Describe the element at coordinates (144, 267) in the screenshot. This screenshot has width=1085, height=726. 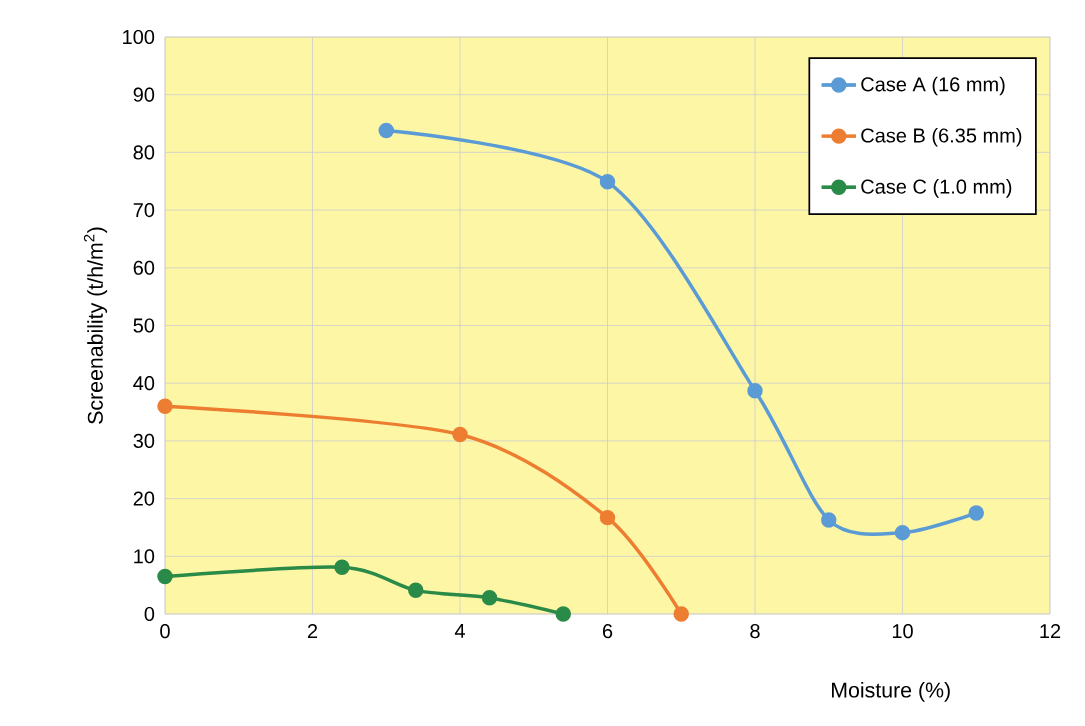
I see `y-tick-label: 60` at that location.